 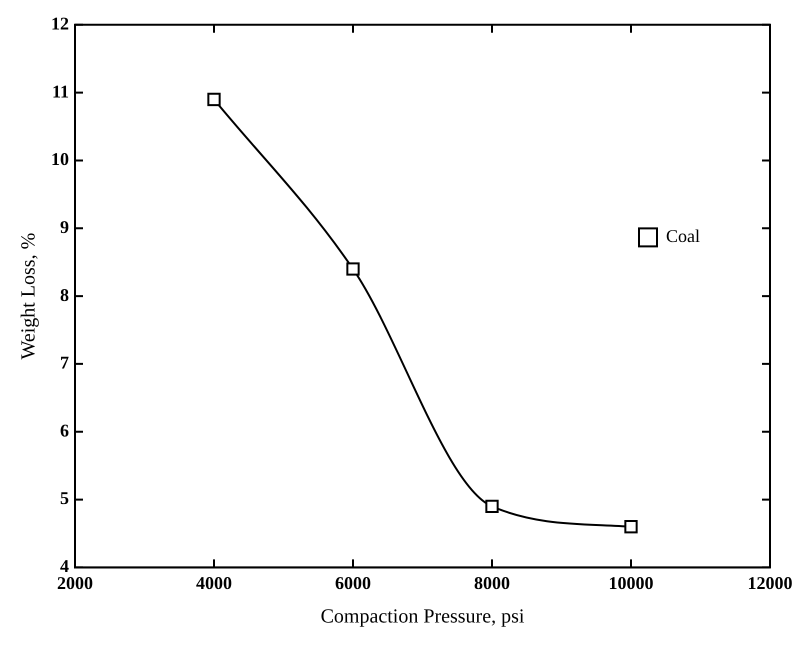 What do you see at coordinates (770, 582) in the screenshot?
I see `x-tick-label: 12000` at bounding box center [770, 582].